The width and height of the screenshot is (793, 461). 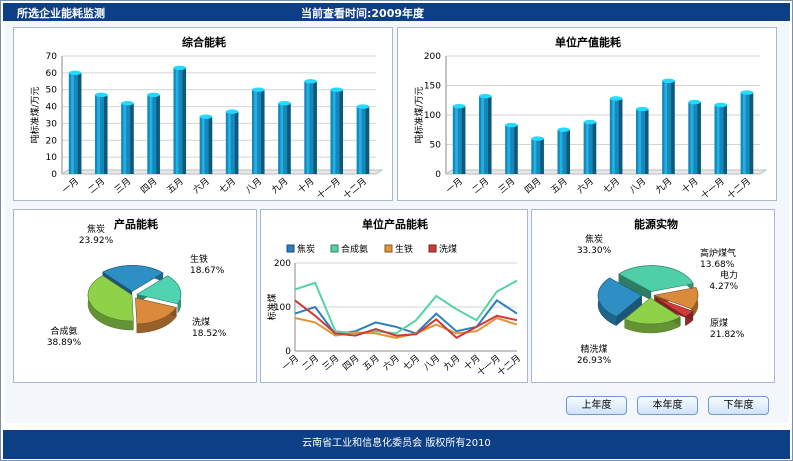 What do you see at coordinates (452, 363) in the screenshot?
I see `x-tick-label: 九月` at bounding box center [452, 363].